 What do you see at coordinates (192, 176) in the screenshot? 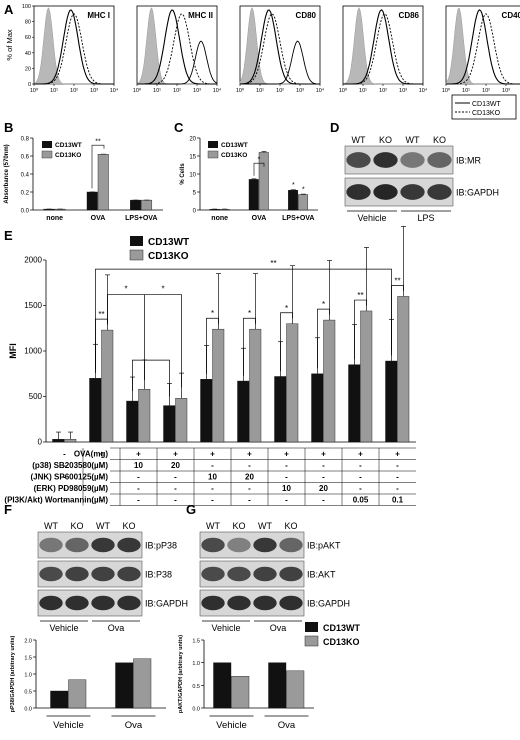
I see `y-tick-label: 10` at bounding box center [192, 176].